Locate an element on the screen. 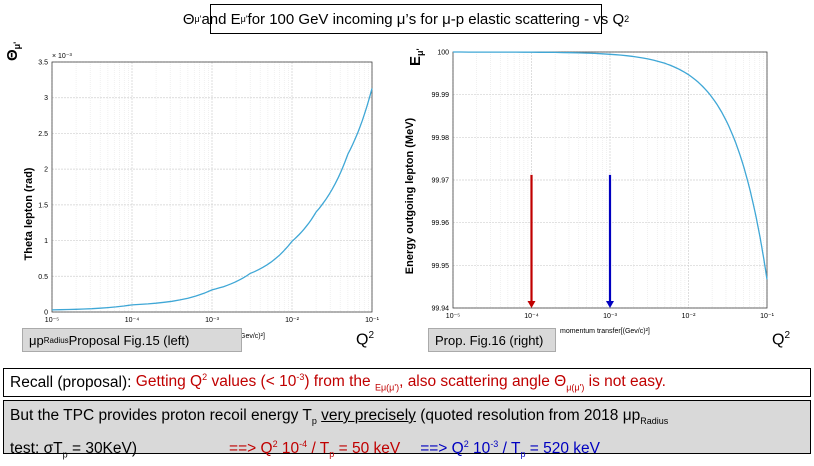  theta-x-tick-label: 10⁻⁴ is located at coordinates (132, 320).